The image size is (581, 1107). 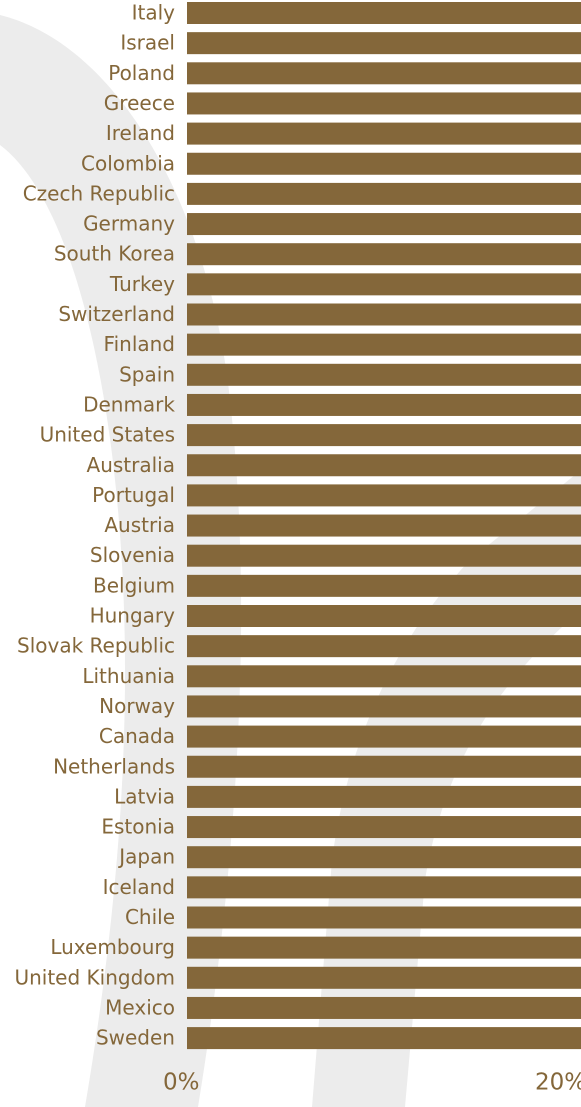 I want to click on category-label: Norway, so click(x=137, y=706).